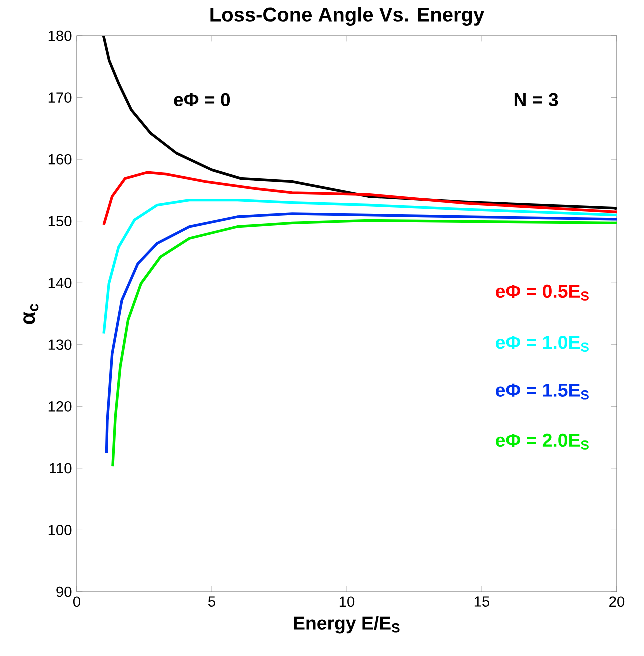  I want to click on text: eΦ = 1.0E$_{S}$, so click(542, 344).